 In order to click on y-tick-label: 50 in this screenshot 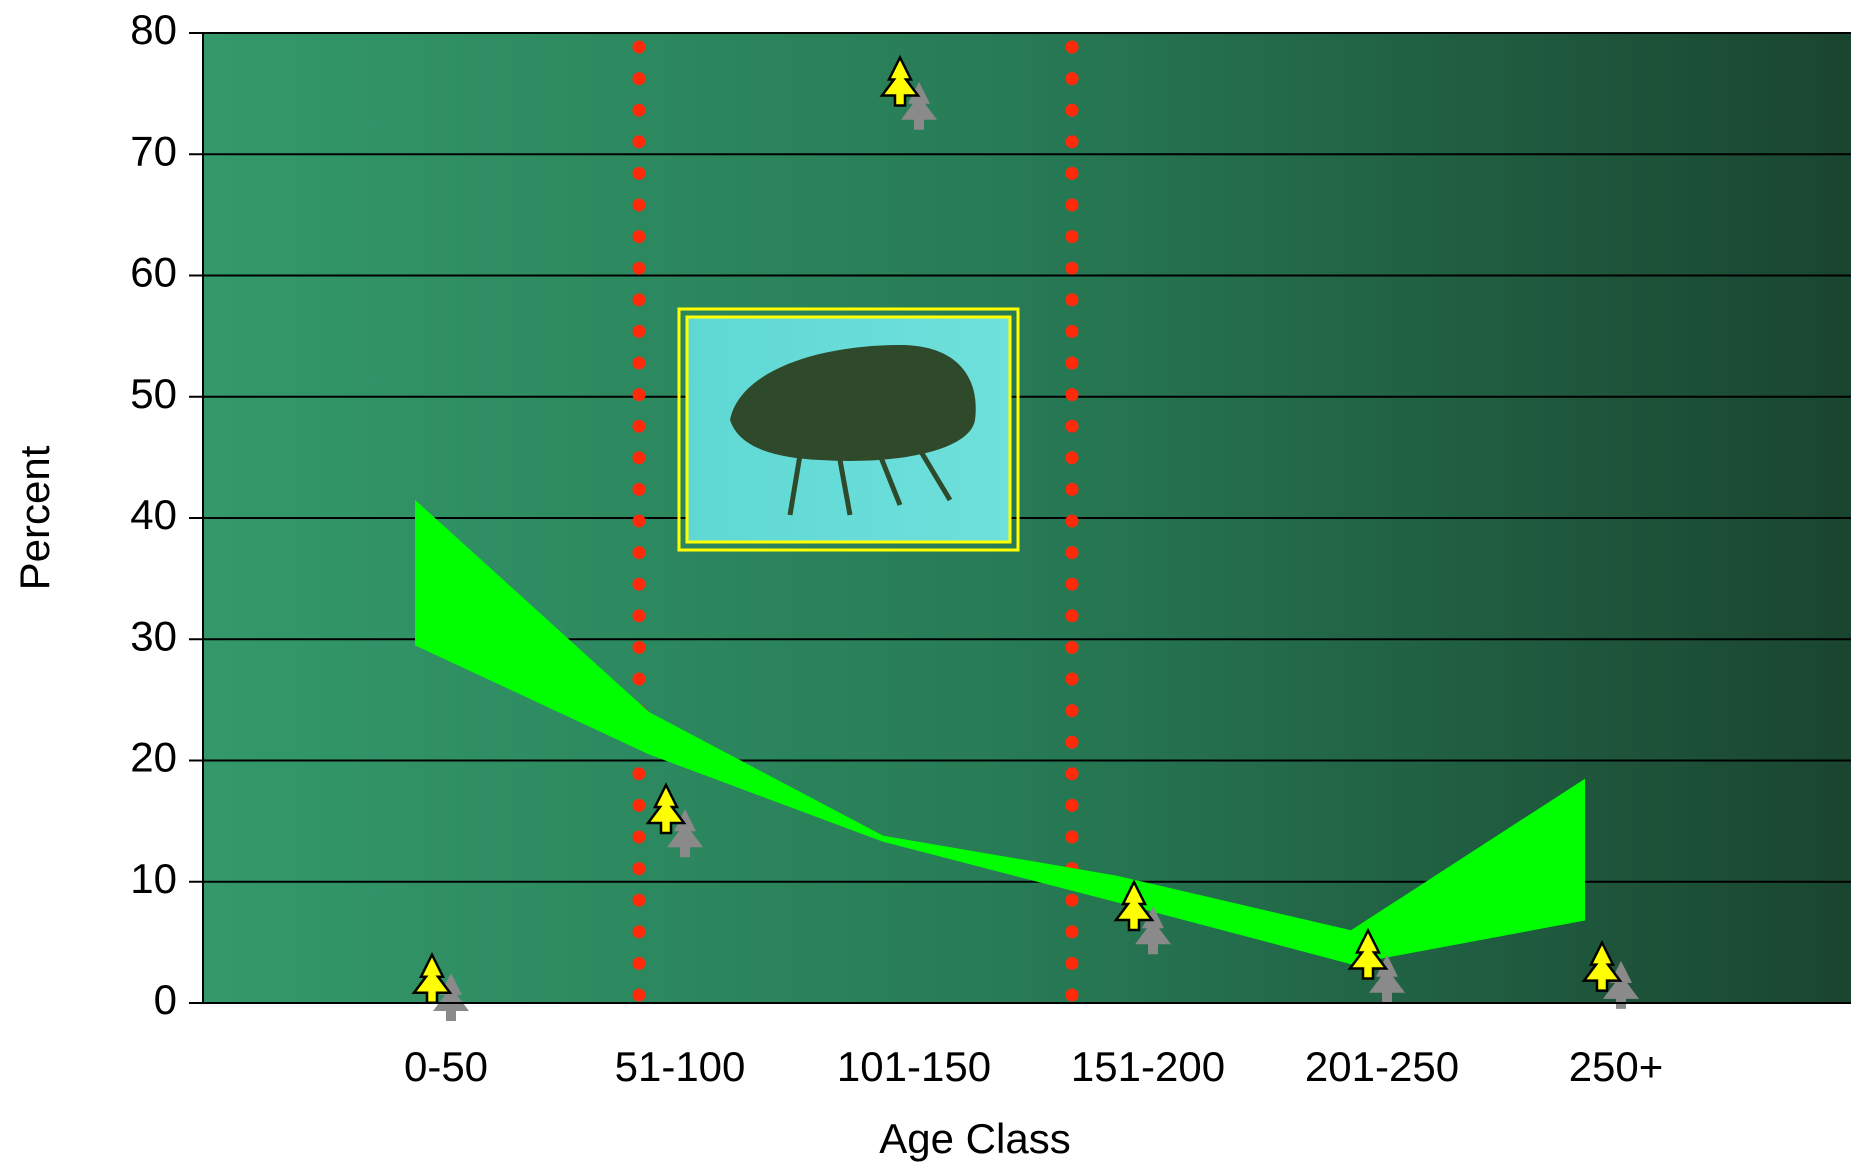, I will do `click(153, 393)`.